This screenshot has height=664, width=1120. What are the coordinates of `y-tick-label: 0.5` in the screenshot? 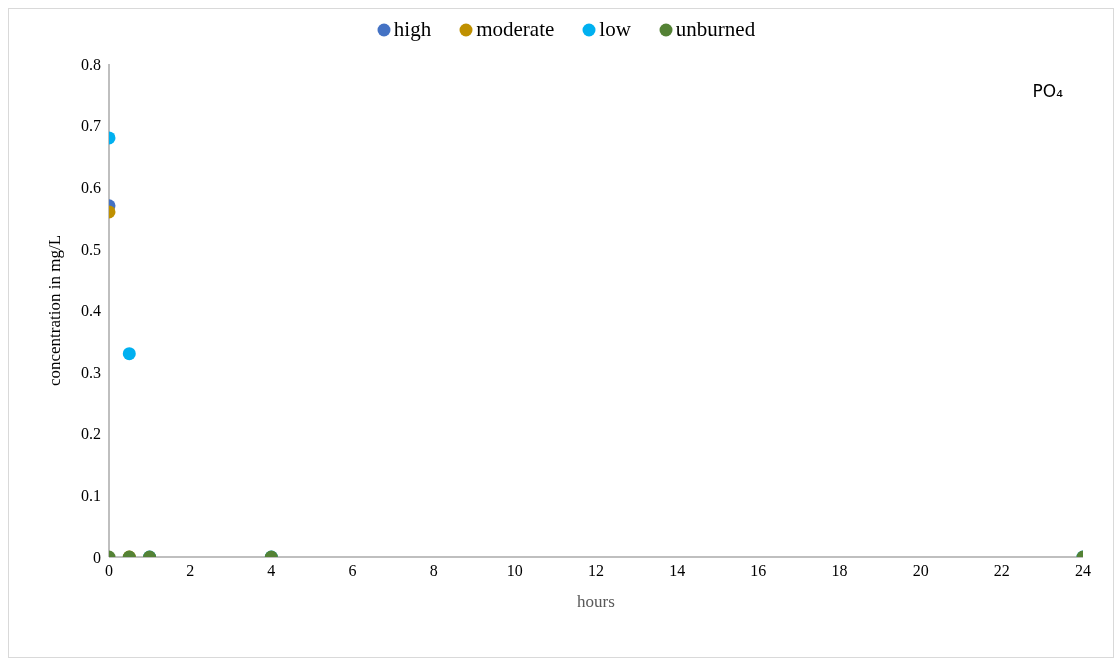 It's located at (91, 249).